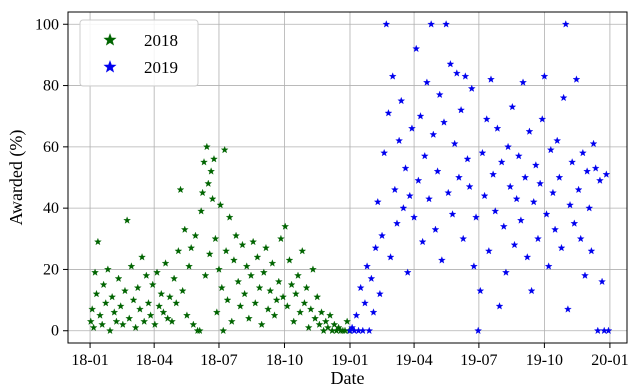 The width and height of the screenshot is (637, 390). What do you see at coordinates (478, 360) in the screenshot?
I see `x-tick-label: 19-07` at bounding box center [478, 360].